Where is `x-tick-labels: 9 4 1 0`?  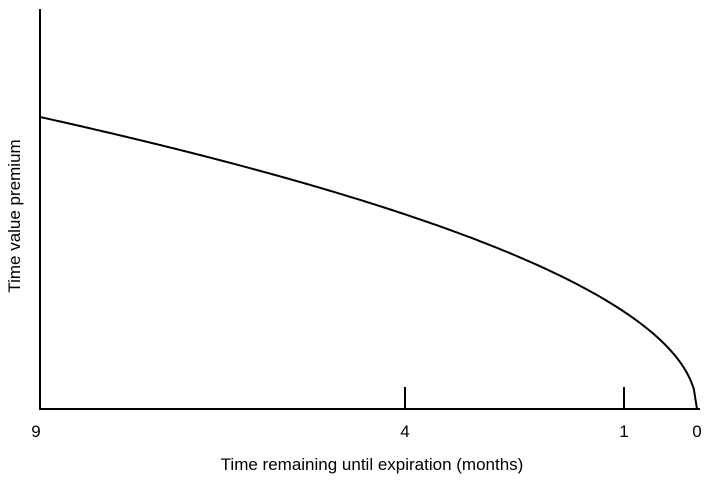 x-tick-labels: 9 4 1 0 is located at coordinates (366, 431).